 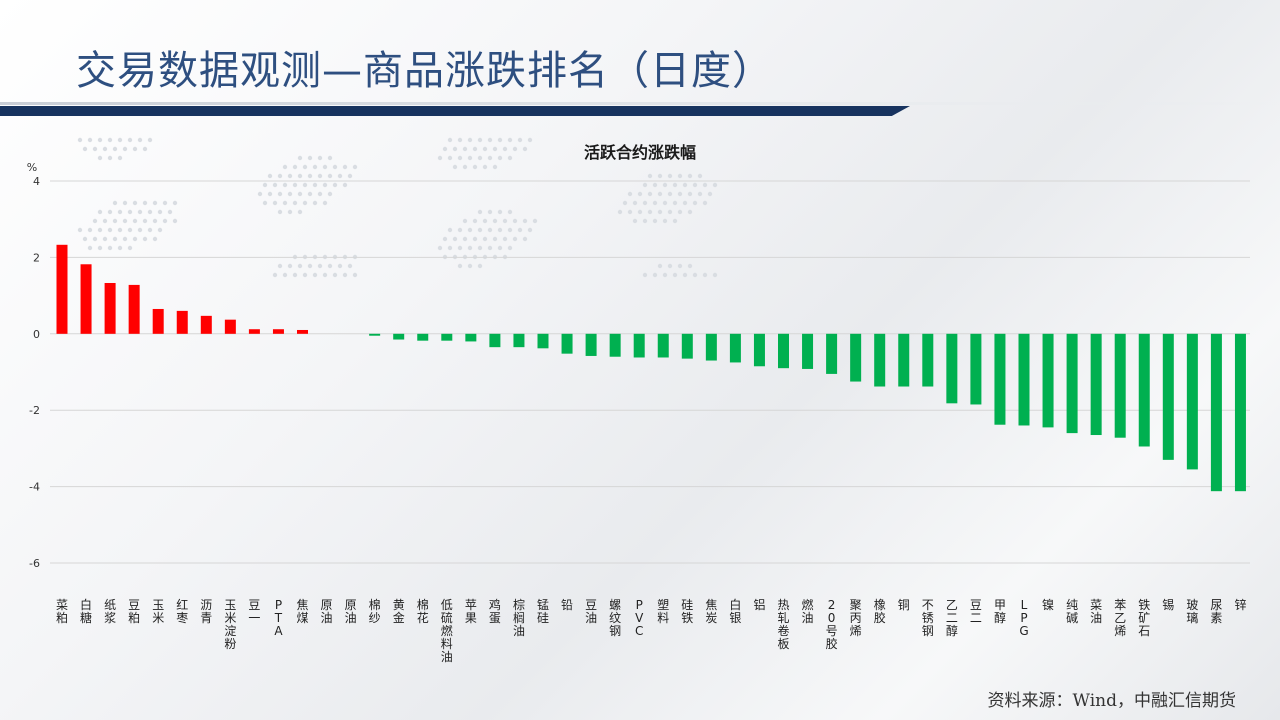 What do you see at coordinates (34, 487) in the screenshot?
I see `y-tick-label: -4` at bounding box center [34, 487].